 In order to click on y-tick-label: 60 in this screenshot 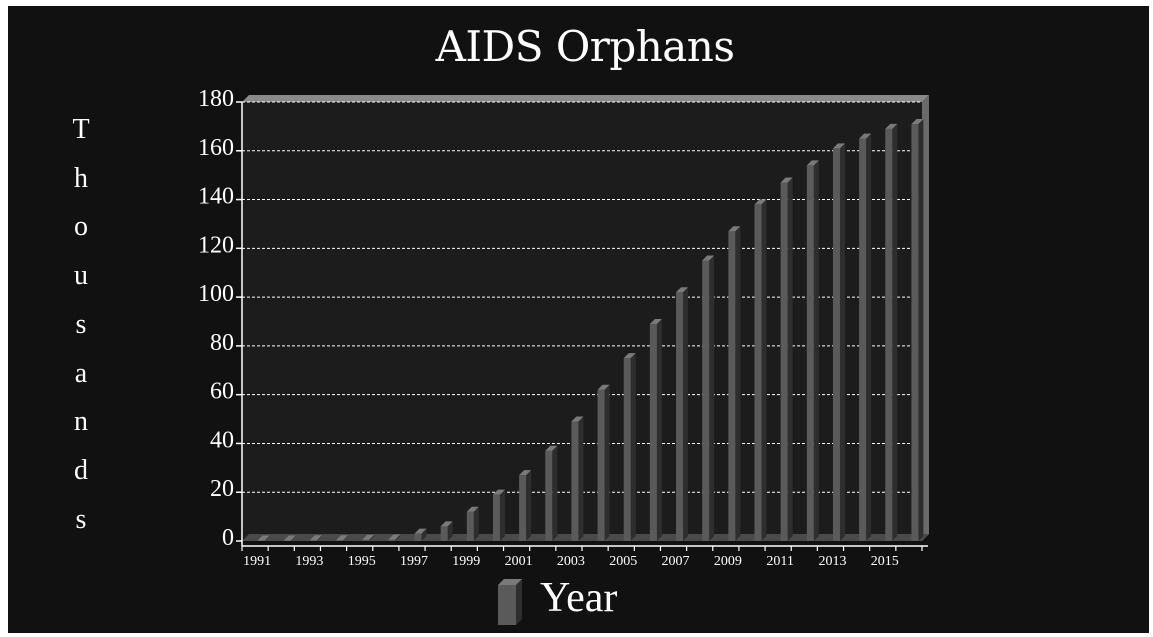, I will do `click(222, 392)`.